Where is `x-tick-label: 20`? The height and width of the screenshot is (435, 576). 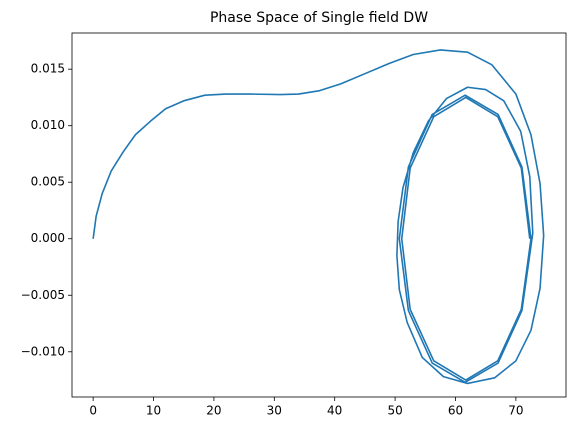
x-tick-label: 20 is located at coordinates (213, 411).